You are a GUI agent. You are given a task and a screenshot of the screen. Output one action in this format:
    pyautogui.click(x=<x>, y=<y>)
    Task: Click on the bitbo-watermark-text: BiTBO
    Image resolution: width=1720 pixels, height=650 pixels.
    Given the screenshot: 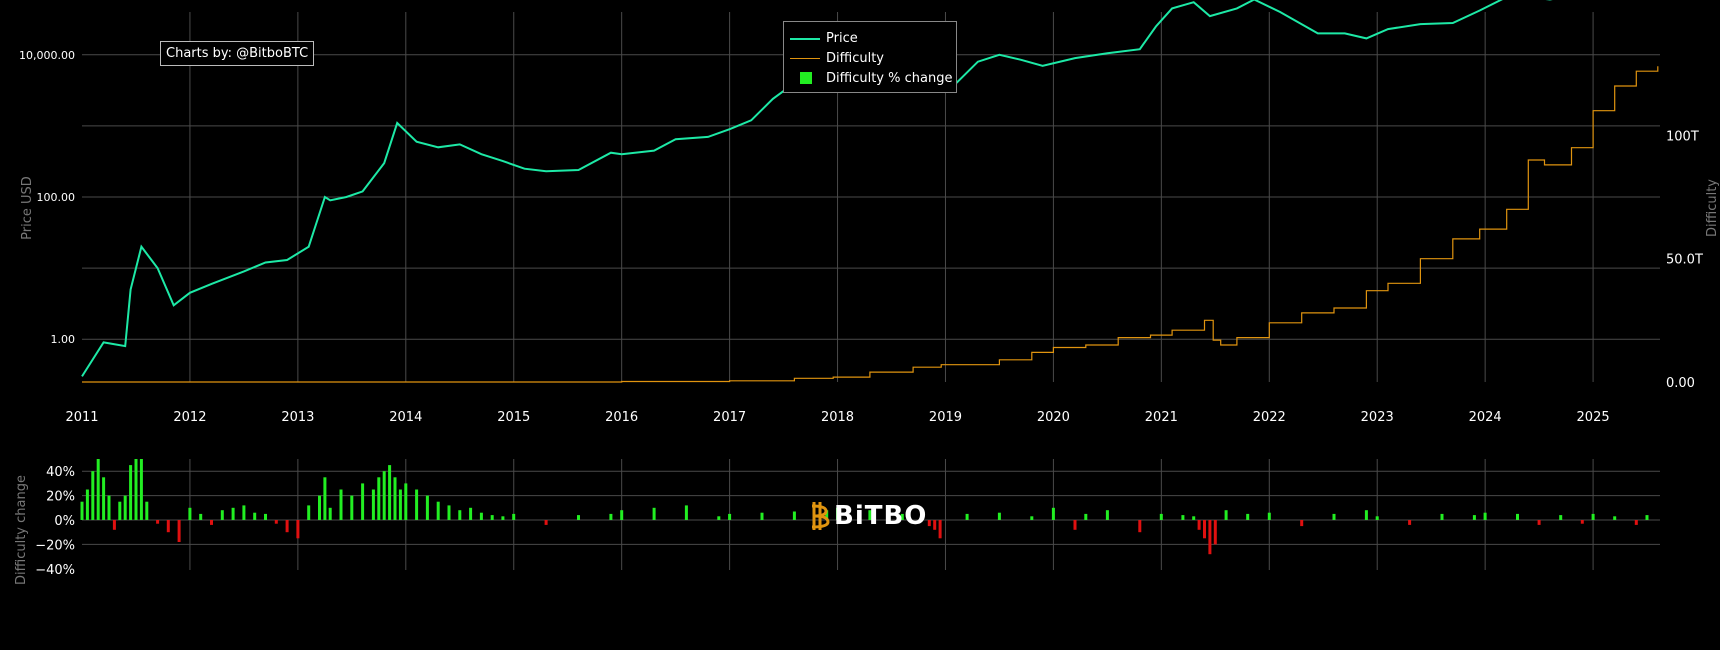 What is the action you would take?
    pyautogui.click(x=881, y=516)
    